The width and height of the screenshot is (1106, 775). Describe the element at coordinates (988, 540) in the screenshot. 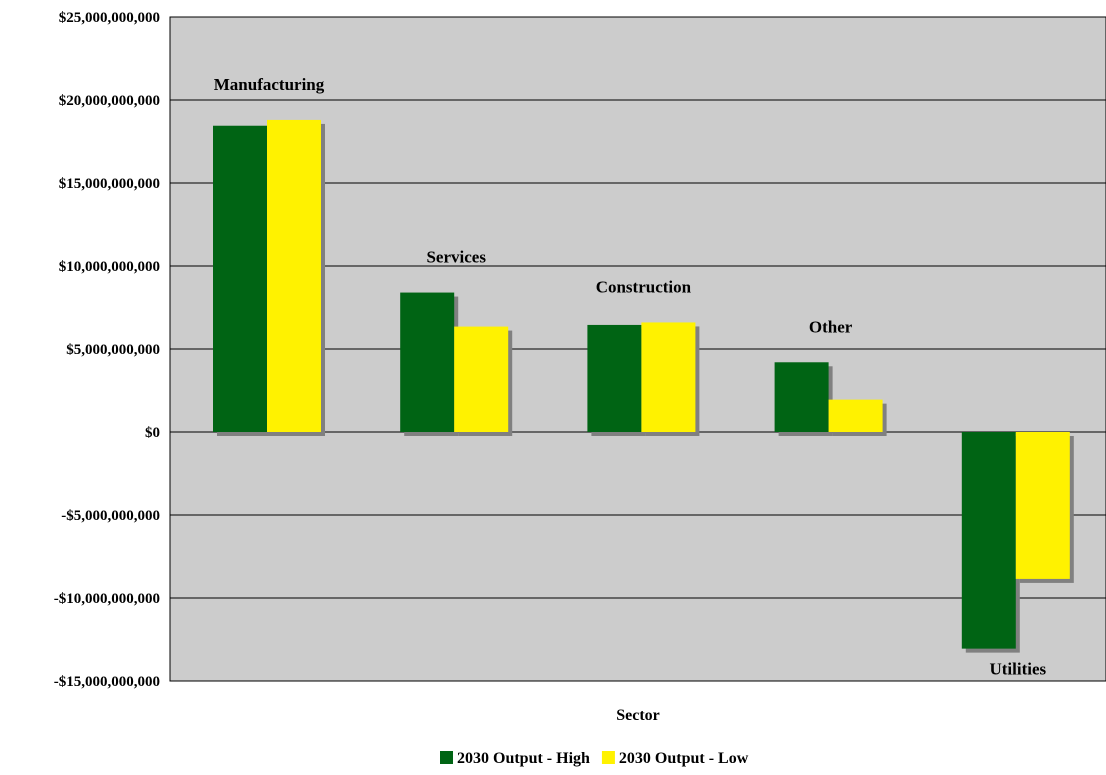

I see `bar-utilities-high` at that location.